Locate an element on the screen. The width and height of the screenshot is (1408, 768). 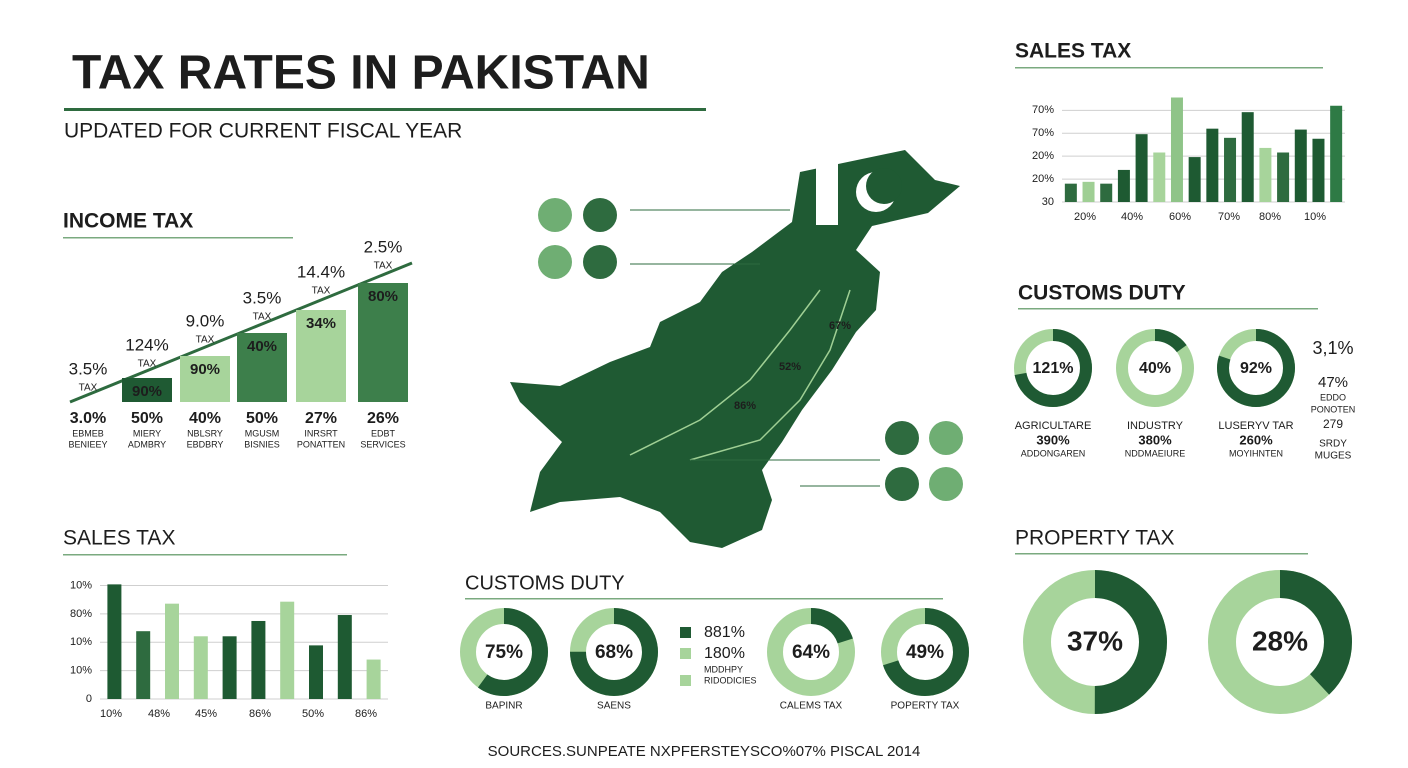
pct-label: 3.0% is located at coordinates (88, 418).